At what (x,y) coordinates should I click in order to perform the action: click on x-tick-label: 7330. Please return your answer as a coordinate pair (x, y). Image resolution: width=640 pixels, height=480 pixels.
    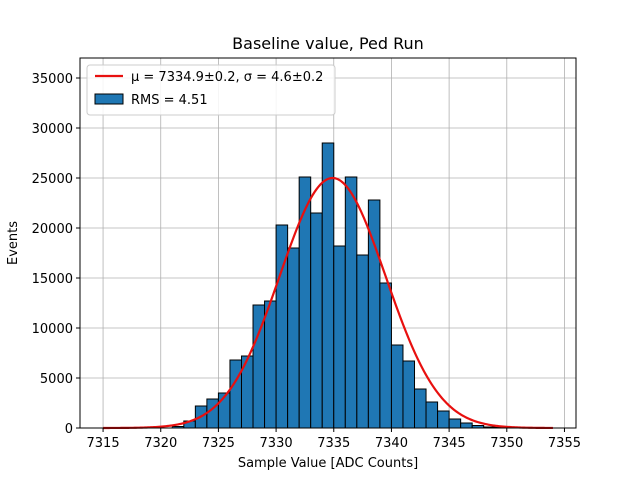
    Looking at the image, I should click on (276, 443).